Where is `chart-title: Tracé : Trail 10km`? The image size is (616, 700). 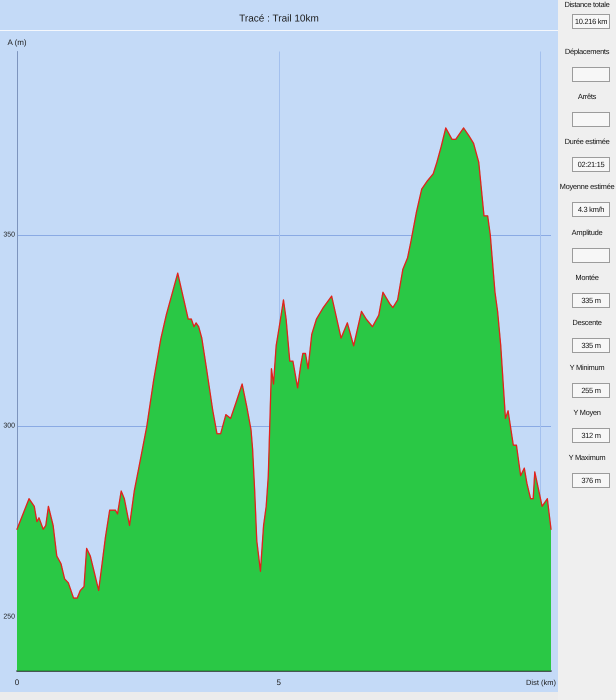
chart-title: Tracé : Trail 10km is located at coordinates (279, 19).